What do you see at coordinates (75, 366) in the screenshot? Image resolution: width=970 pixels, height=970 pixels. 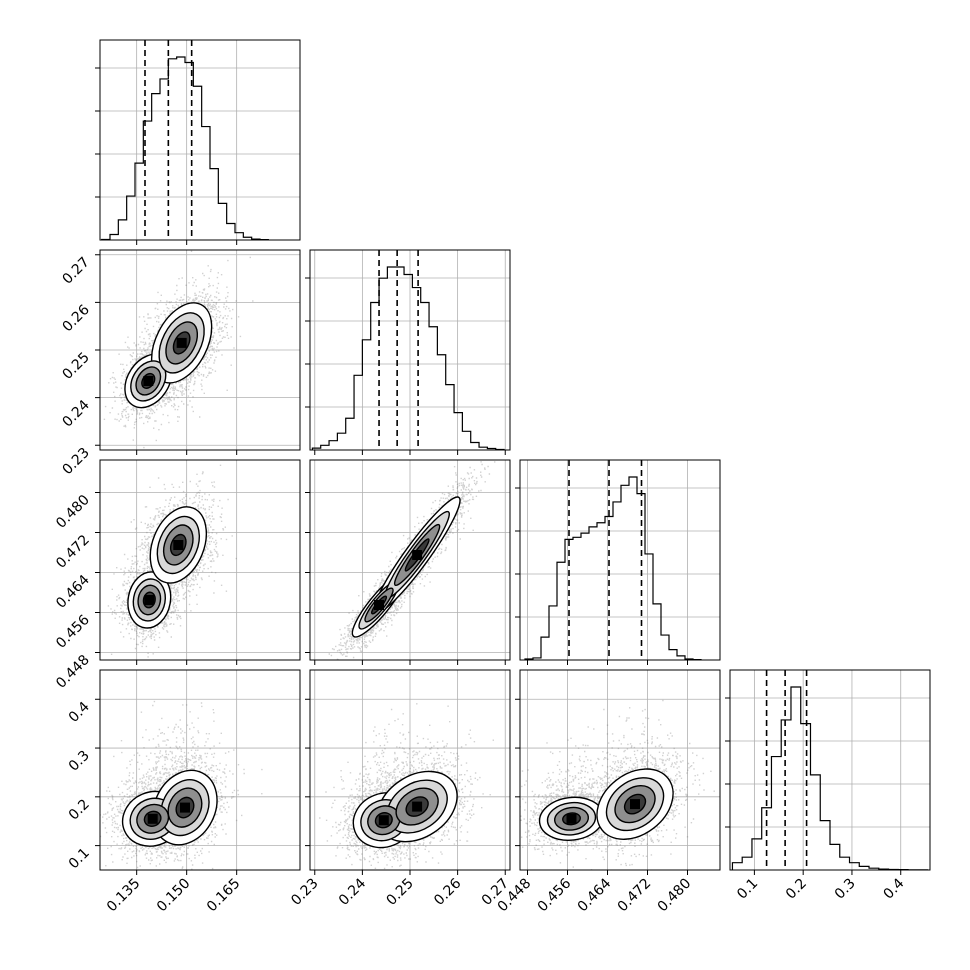 I see `y-tick-label: 0.25` at bounding box center [75, 366].